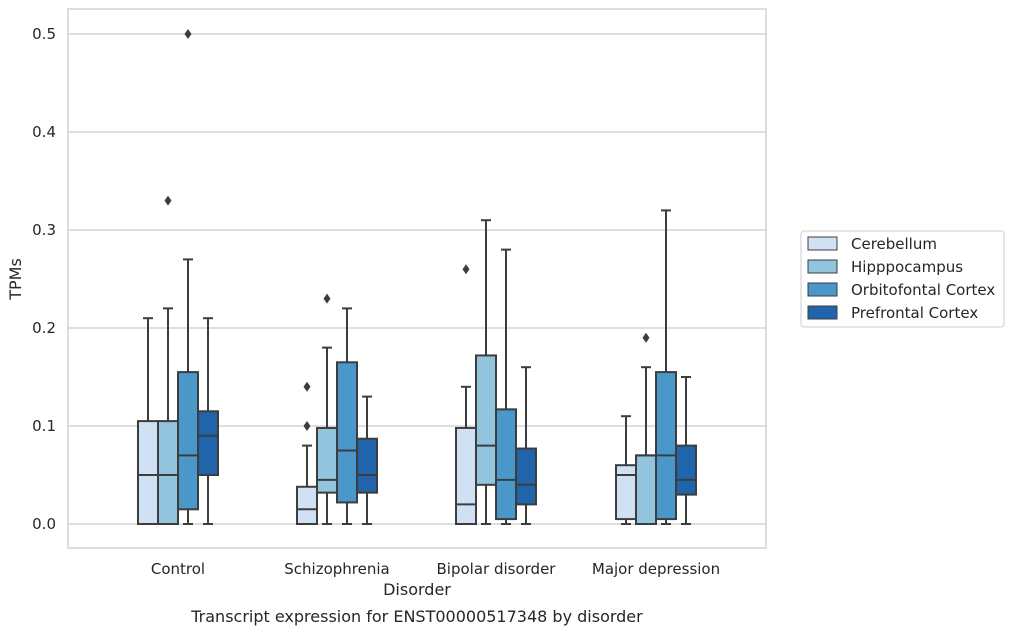  What do you see at coordinates (44, 230) in the screenshot?
I see `y-tick-label: 0.3` at bounding box center [44, 230].